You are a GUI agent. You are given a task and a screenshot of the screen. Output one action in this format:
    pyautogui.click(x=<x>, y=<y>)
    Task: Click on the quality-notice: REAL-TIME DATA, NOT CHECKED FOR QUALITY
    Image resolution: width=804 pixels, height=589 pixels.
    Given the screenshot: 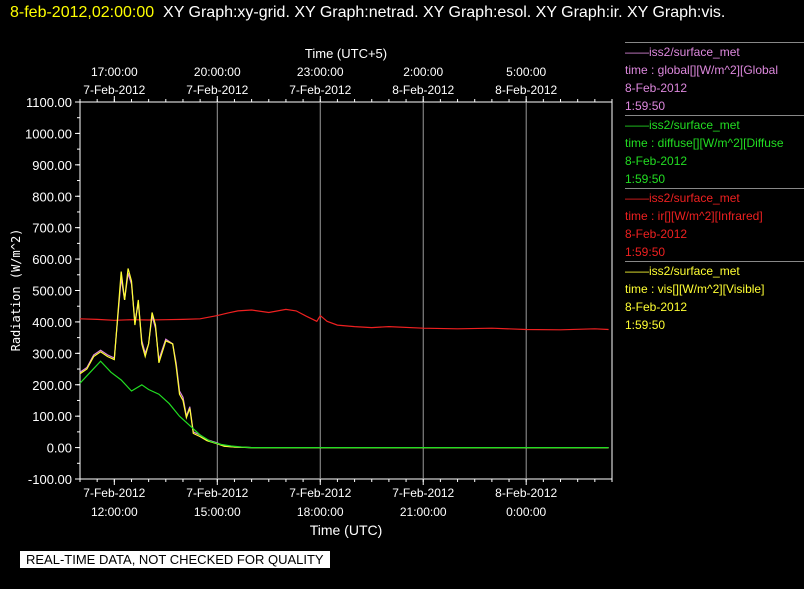 What is the action you would take?
    pyautogui.click(x=175, y=559)
    